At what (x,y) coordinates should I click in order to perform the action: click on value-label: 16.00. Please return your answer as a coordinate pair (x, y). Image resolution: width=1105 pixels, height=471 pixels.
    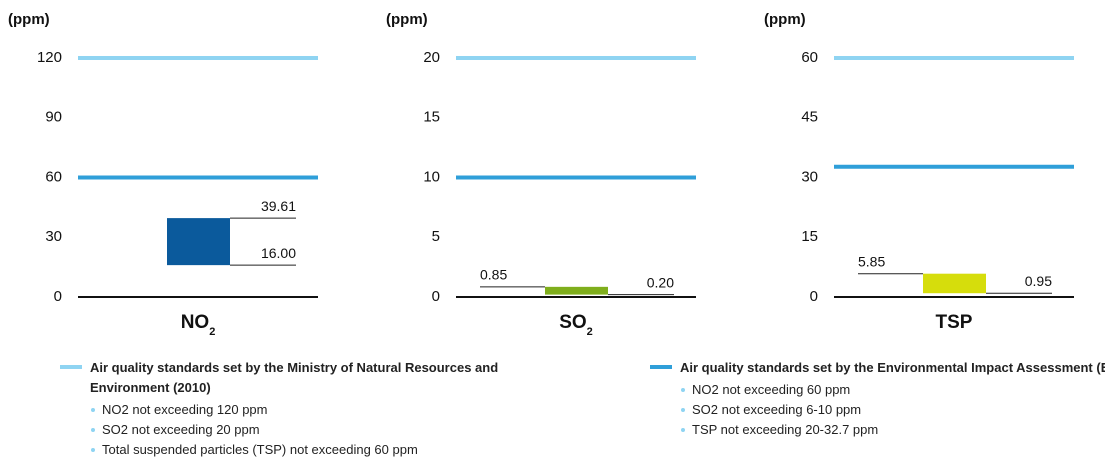
    Looking at the image, I should click on (278, 253).